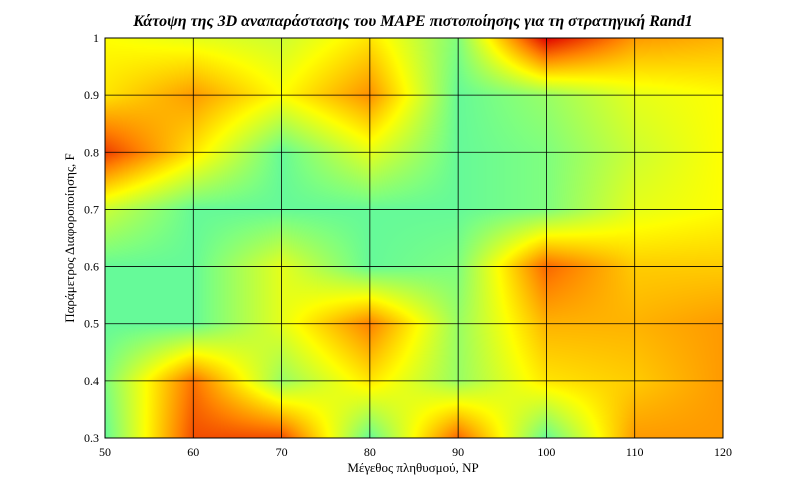  Describe the element at coordinates (91, 209) in the screenshot. I see `y-tick-label: 0.7` at that location.